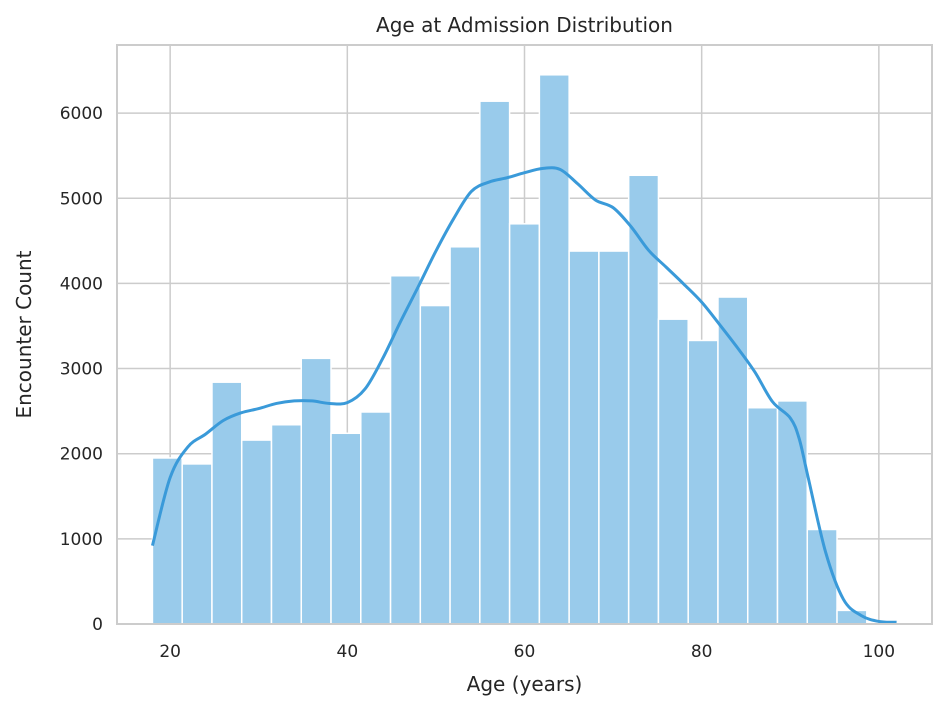 This screenshot has width=945, height=709. Describe the element at coordinates (524, 25) in the screenshot. I see `chart-title: Age at Admission Distribution` at that location.